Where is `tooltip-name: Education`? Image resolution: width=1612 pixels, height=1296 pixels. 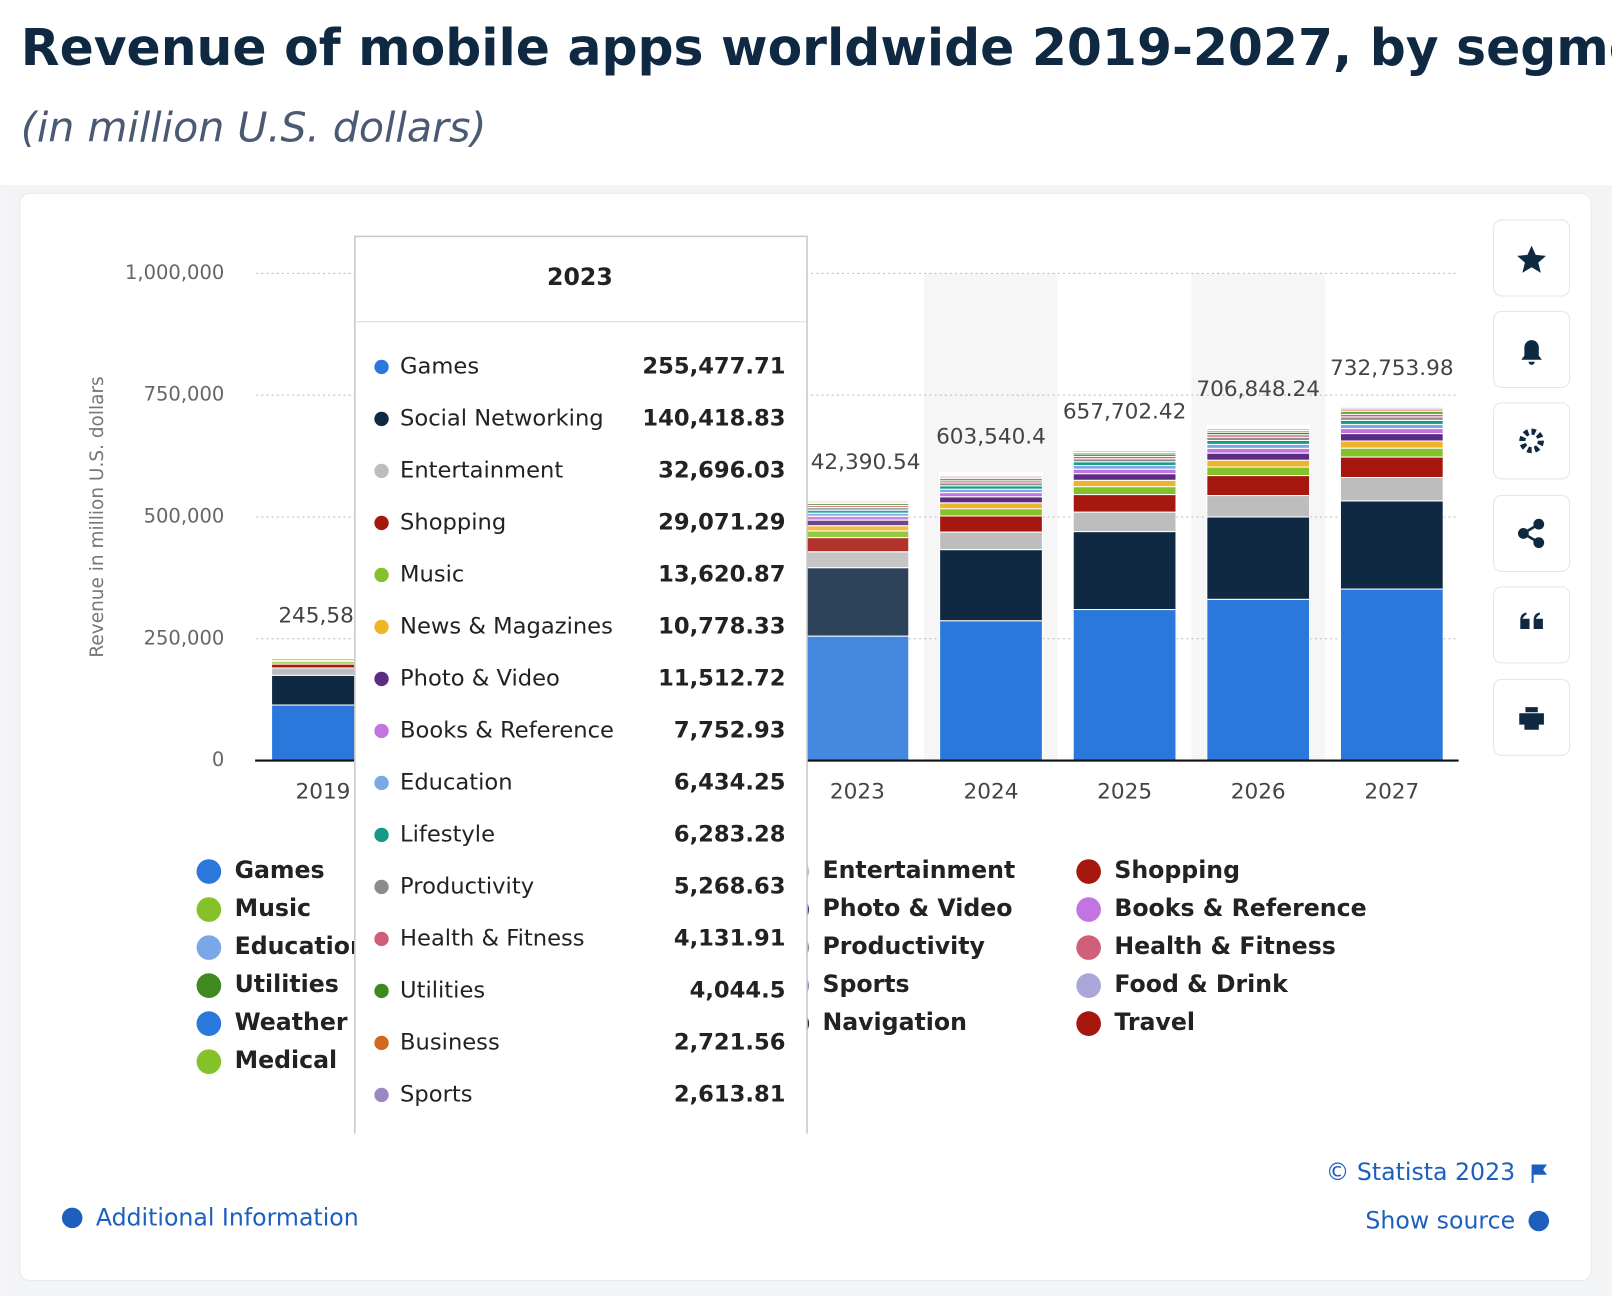
tooltip-name: Education is located at coordinates (456, 782).